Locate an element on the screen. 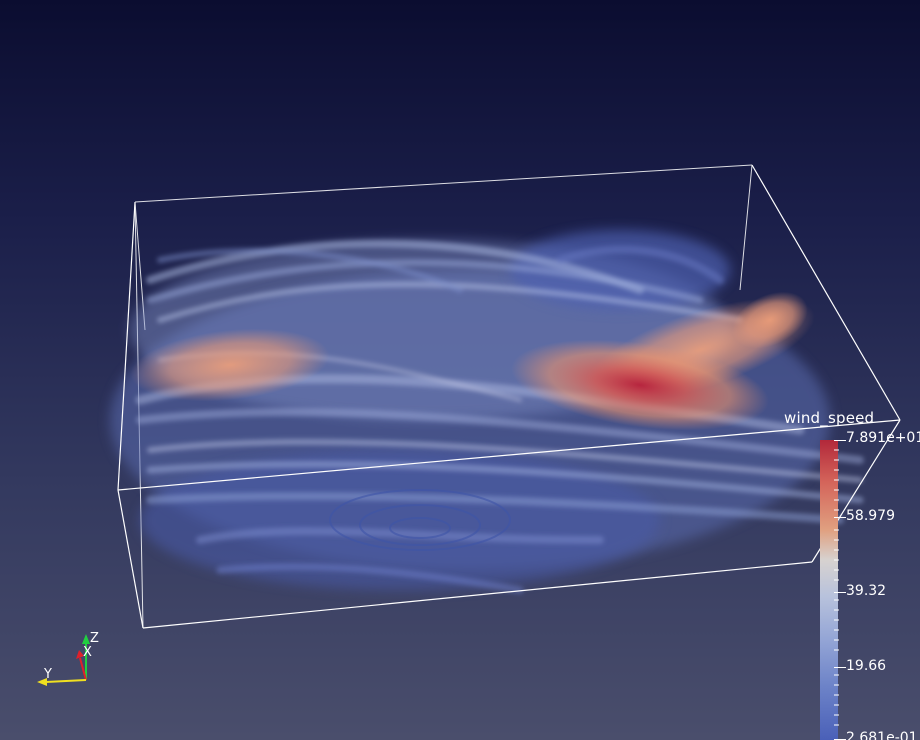 This screenshot has height=740, width=920. colorbar-tick-max is located at coordinates (840, 440).